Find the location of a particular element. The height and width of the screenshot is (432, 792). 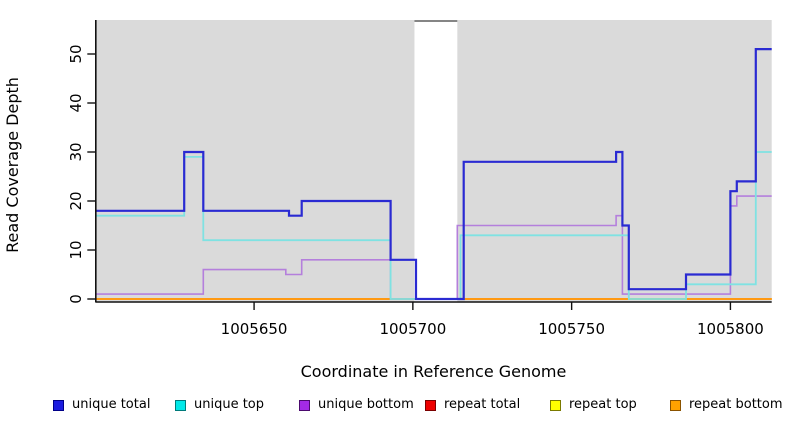

coverage-gap-band is located at coordinates (436, 161).